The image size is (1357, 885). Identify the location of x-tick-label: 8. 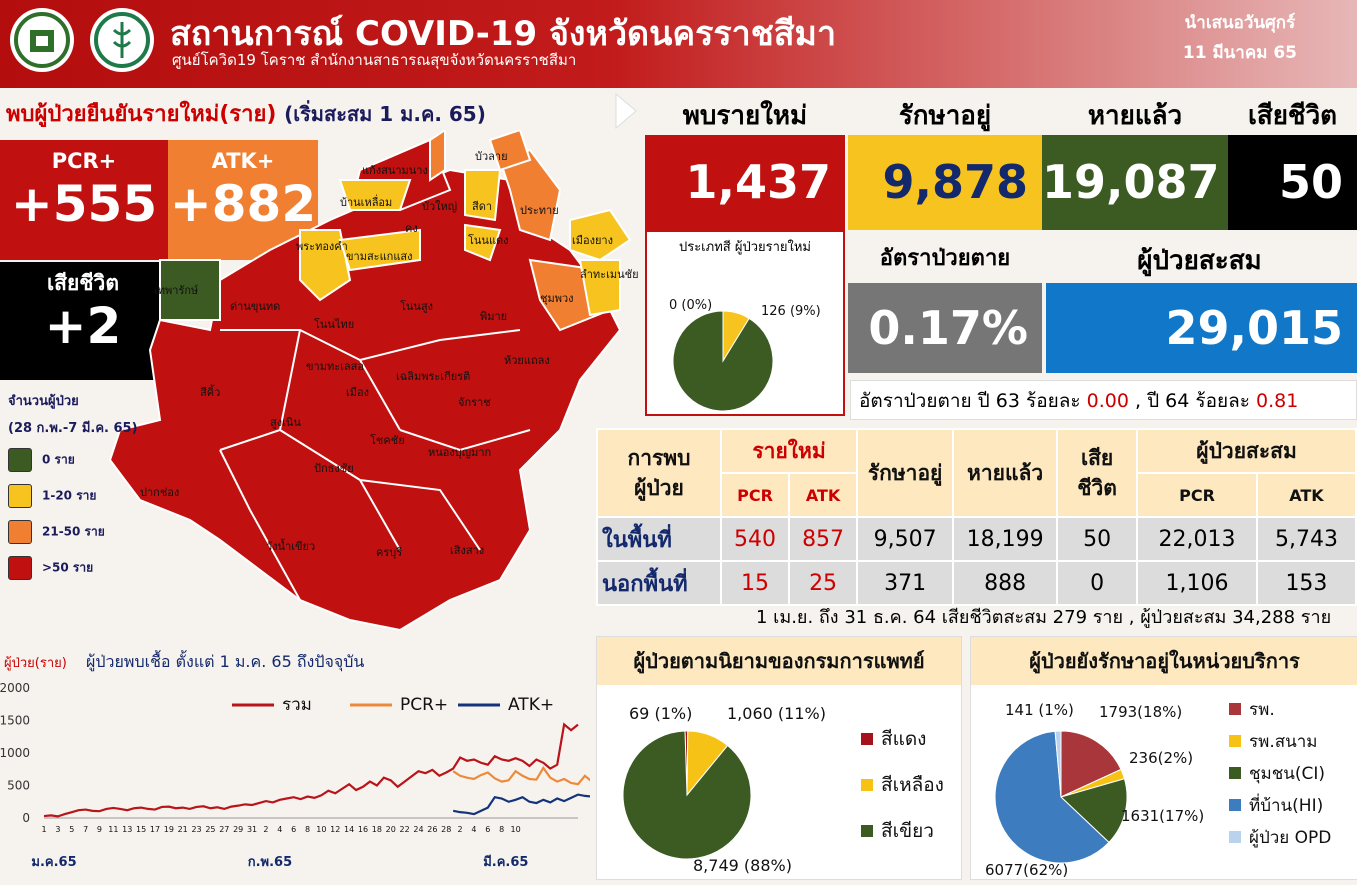
(501, 829).